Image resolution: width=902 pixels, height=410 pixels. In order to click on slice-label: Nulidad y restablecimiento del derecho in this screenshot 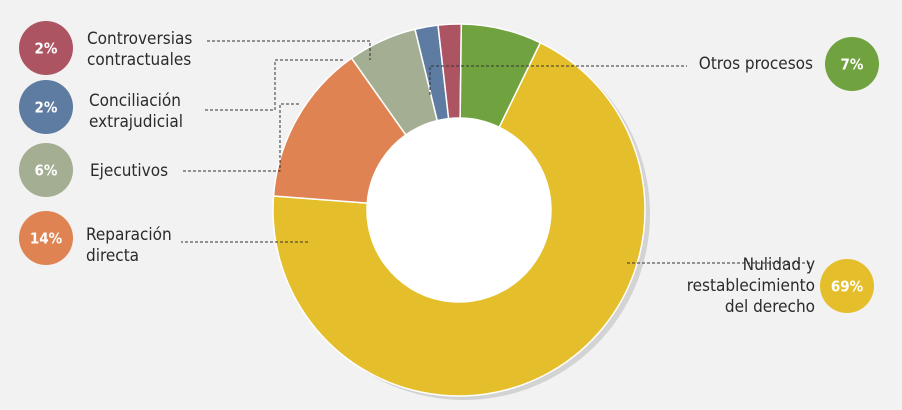, I will do `click(751, 286)`.